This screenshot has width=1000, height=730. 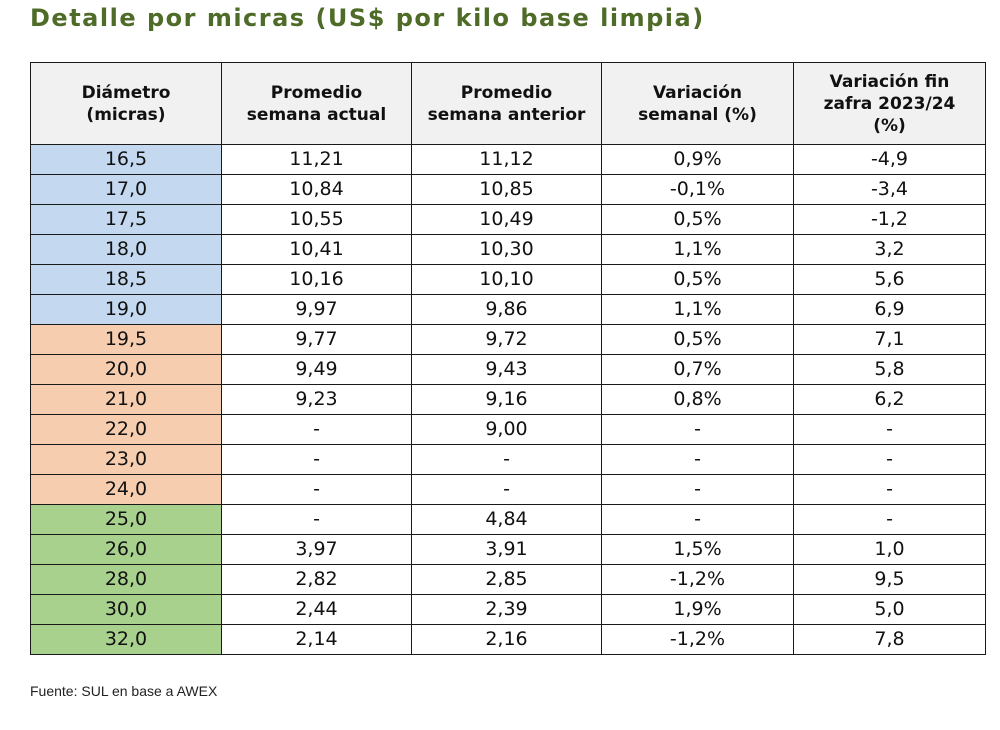 I want to click on micron-cell: 17,5, so click(x=126, y=219).